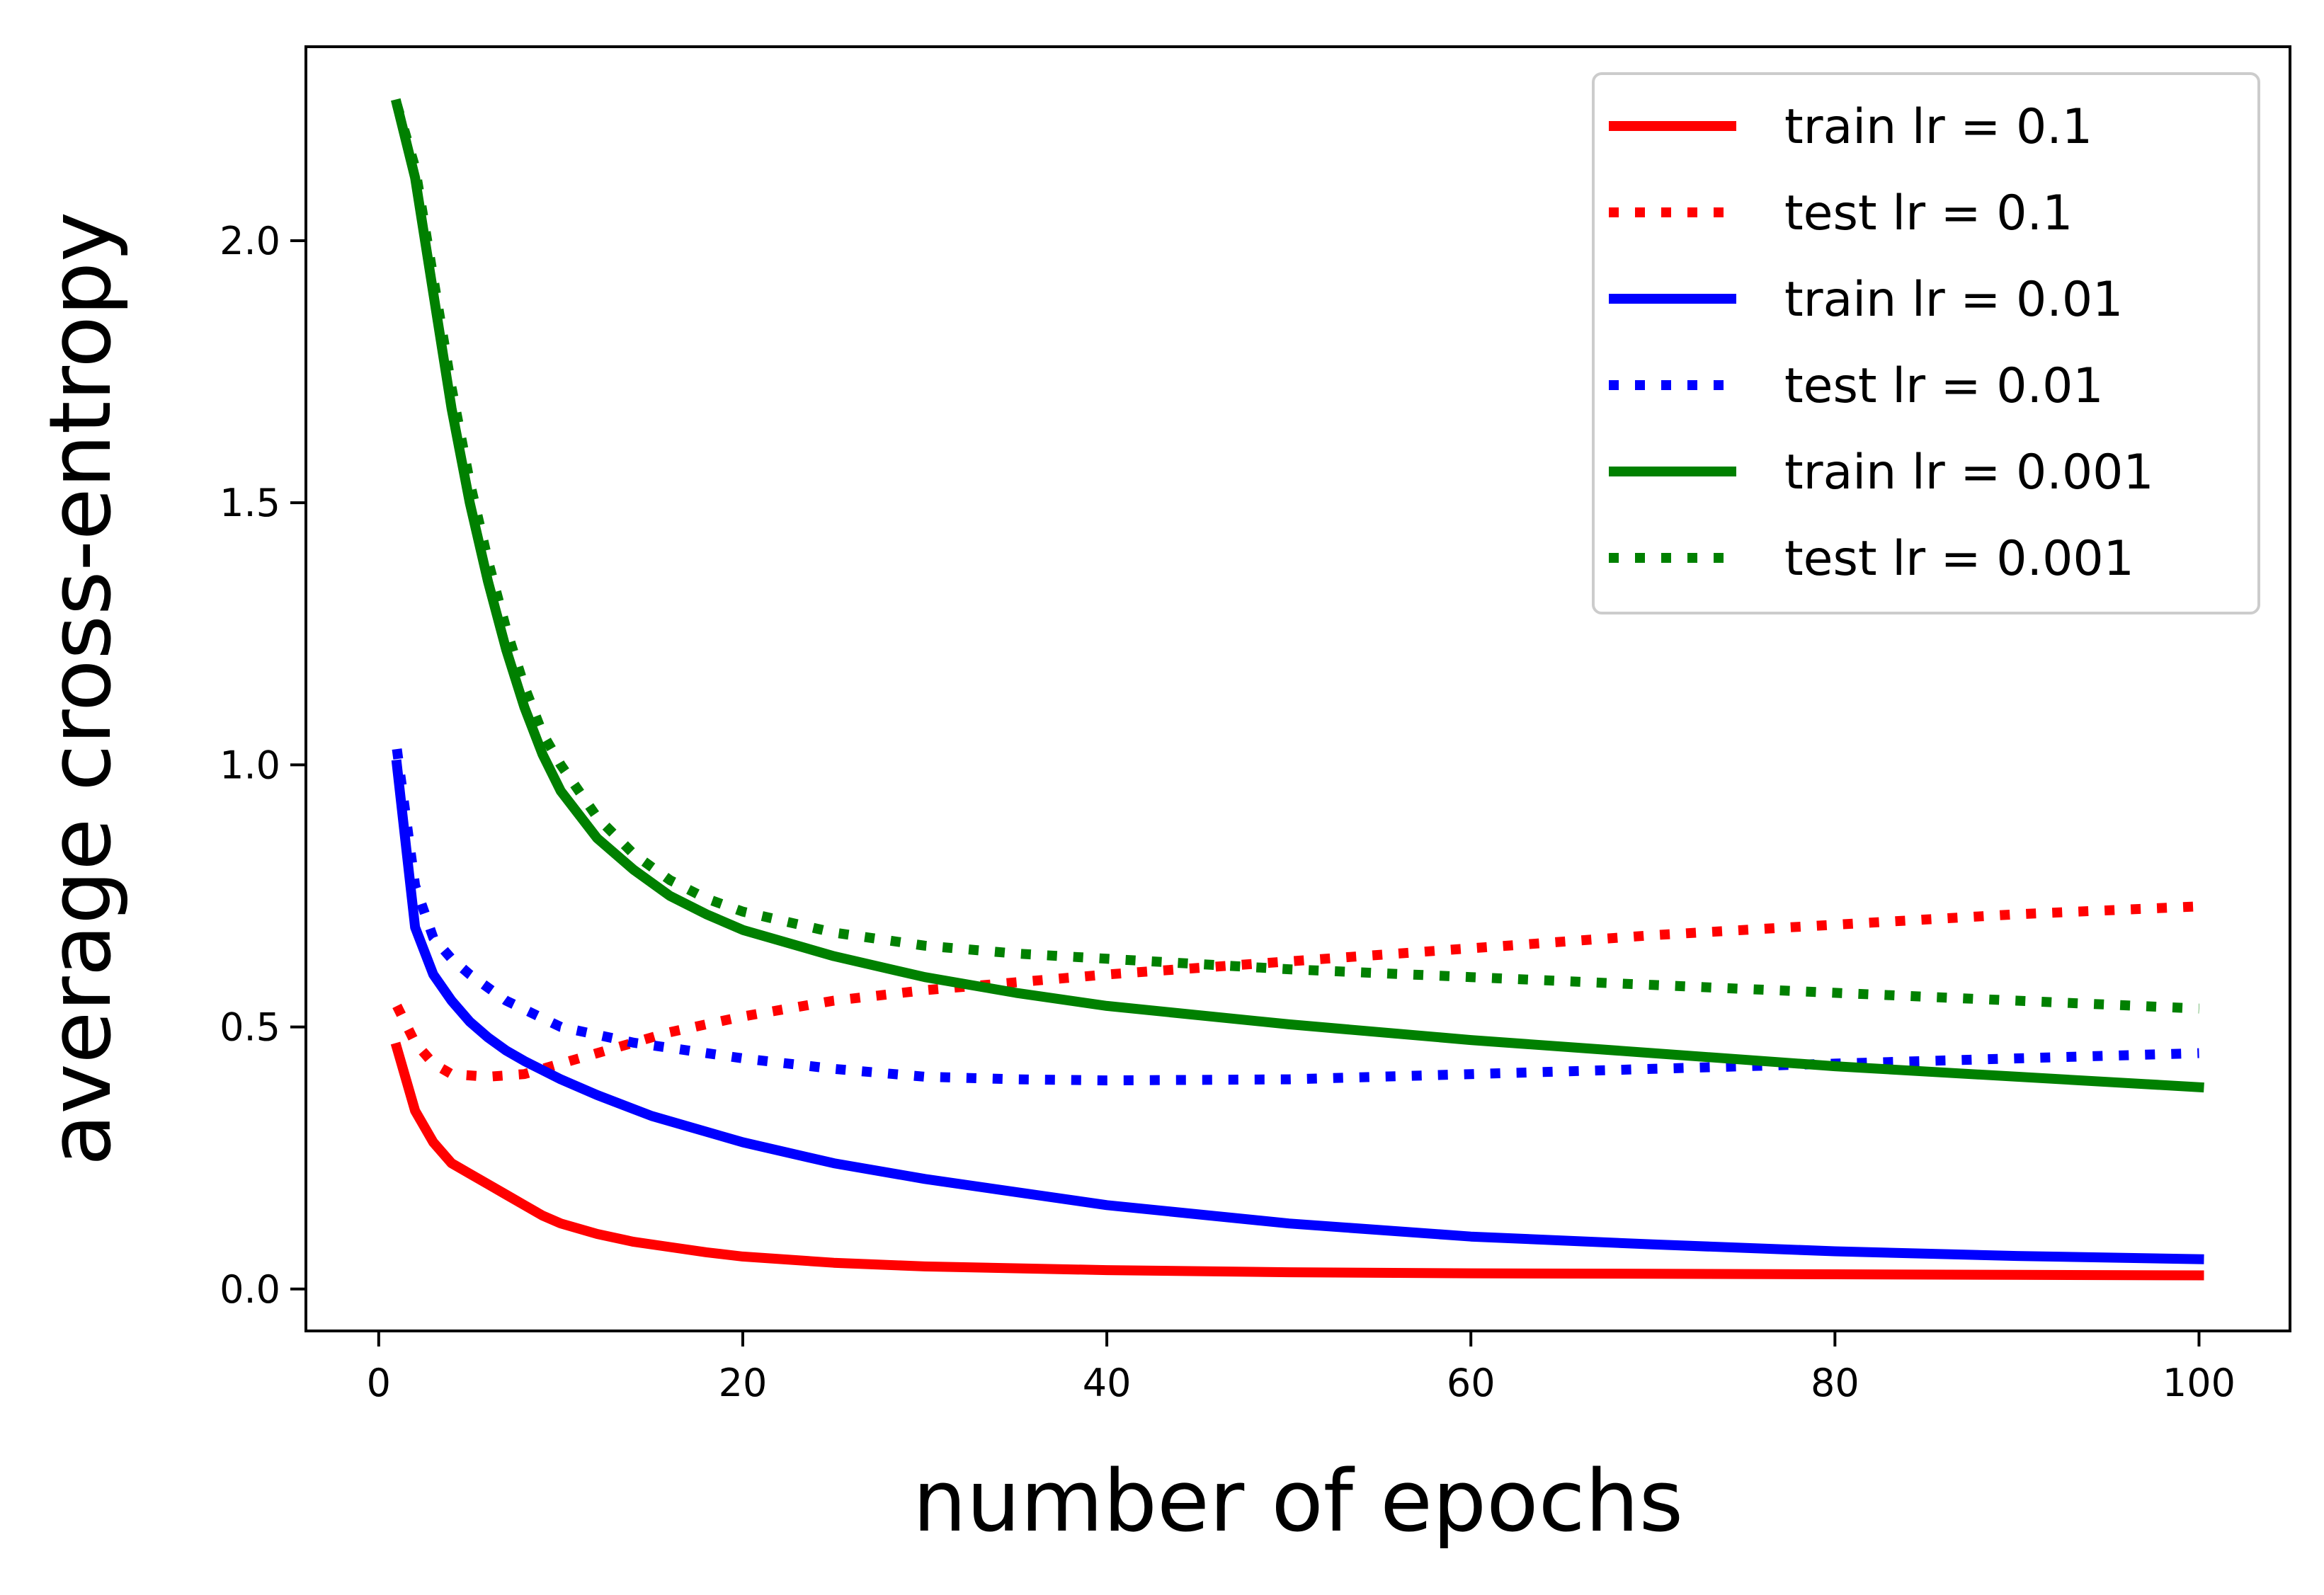 This screenshot has height=1595, width=2324. Describe the element at coordinates (1969, 473) in the screenshot. I see `legend-label: train lr = 0.001` at that location.